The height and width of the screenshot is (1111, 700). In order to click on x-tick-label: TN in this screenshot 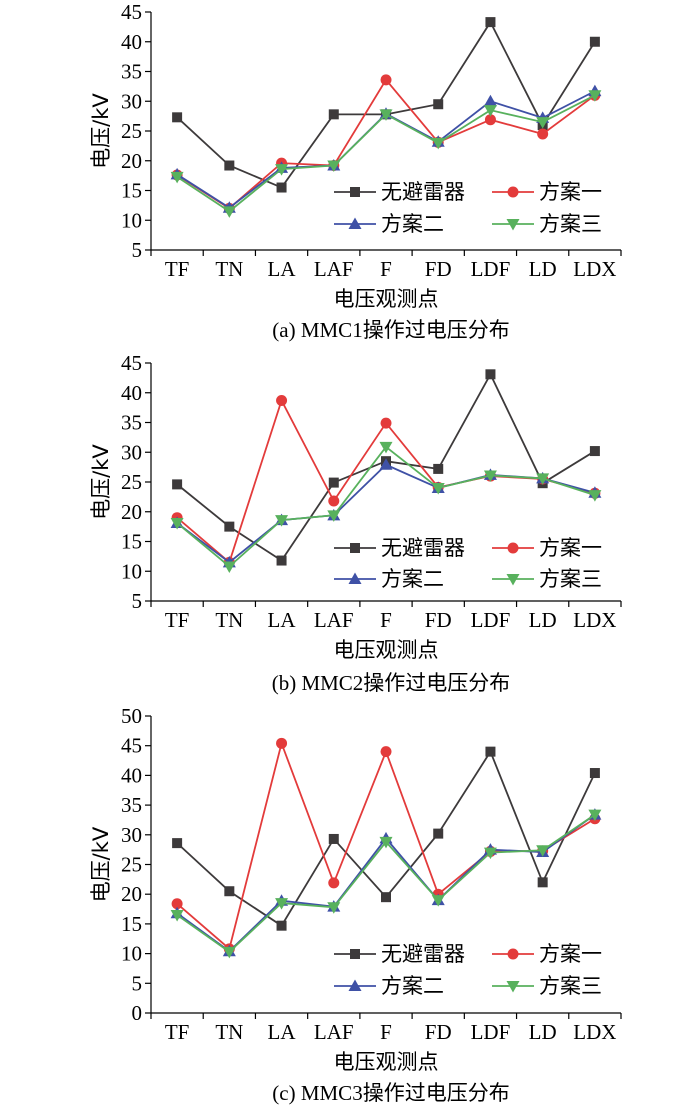, I will do `click(229, 269)`.